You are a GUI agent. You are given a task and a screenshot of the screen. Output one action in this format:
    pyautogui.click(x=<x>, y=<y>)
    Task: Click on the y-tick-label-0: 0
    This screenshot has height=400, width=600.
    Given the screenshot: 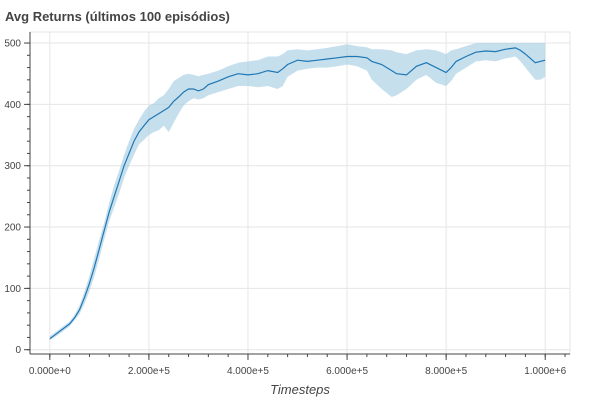 What is the action you would take?
    pyautogui.click(x=18, y=350)
    